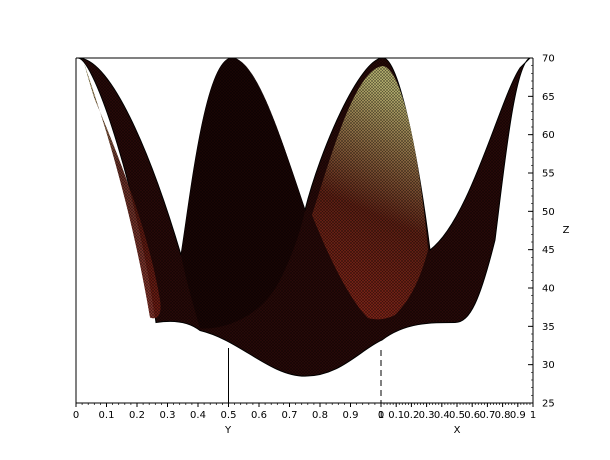  I want to click on y-axis-tick-label: 0.5, so click(229, 415).